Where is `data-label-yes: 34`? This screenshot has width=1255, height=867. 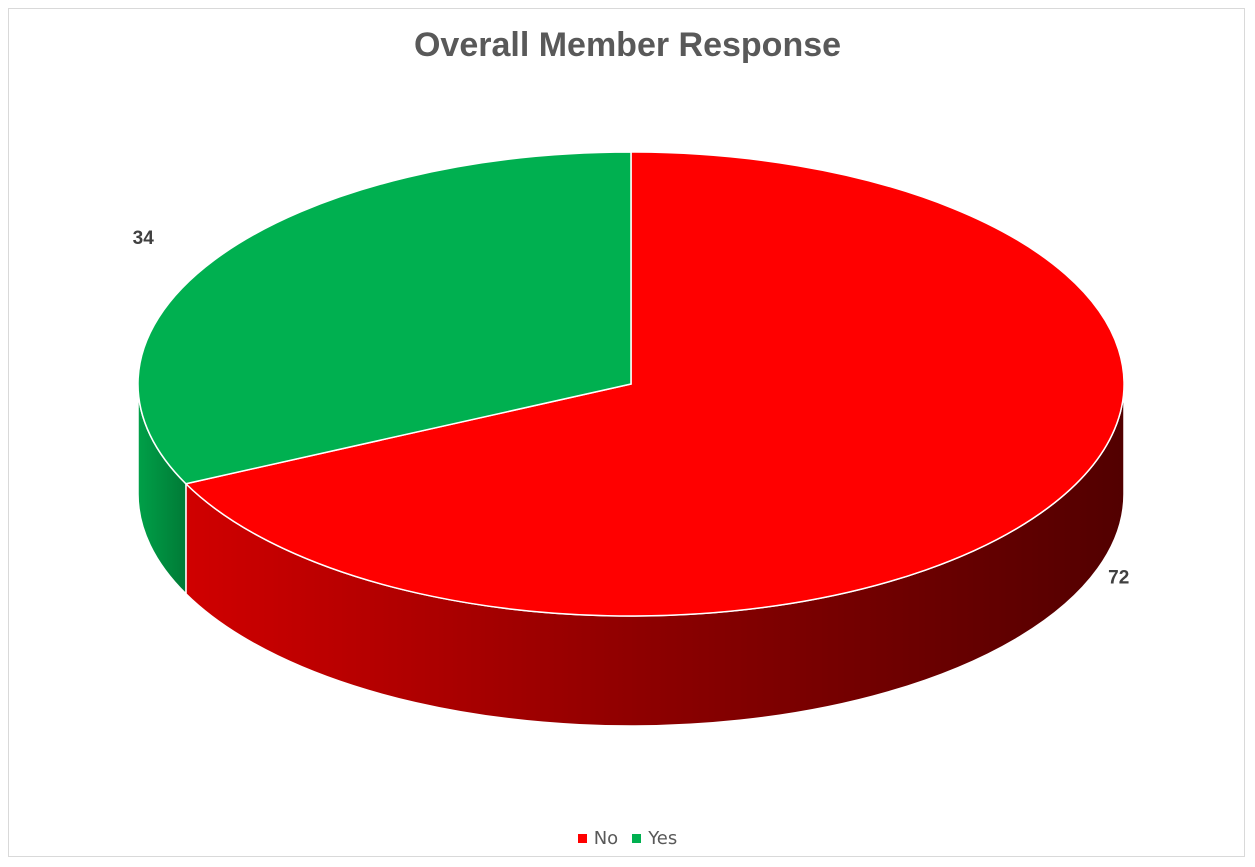 data-label-yes: 34 is located at coordinates (144, 238).